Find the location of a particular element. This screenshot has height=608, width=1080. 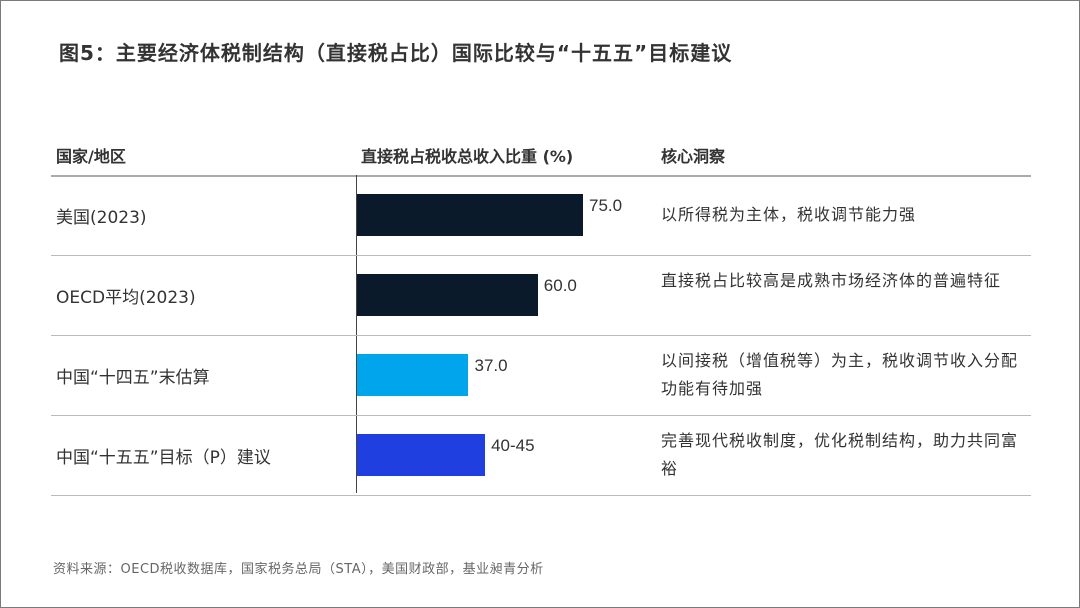

insight-text: 直接税占比较高是成熟市场经济体的普遍特征 is located at coordinates (831, 280).